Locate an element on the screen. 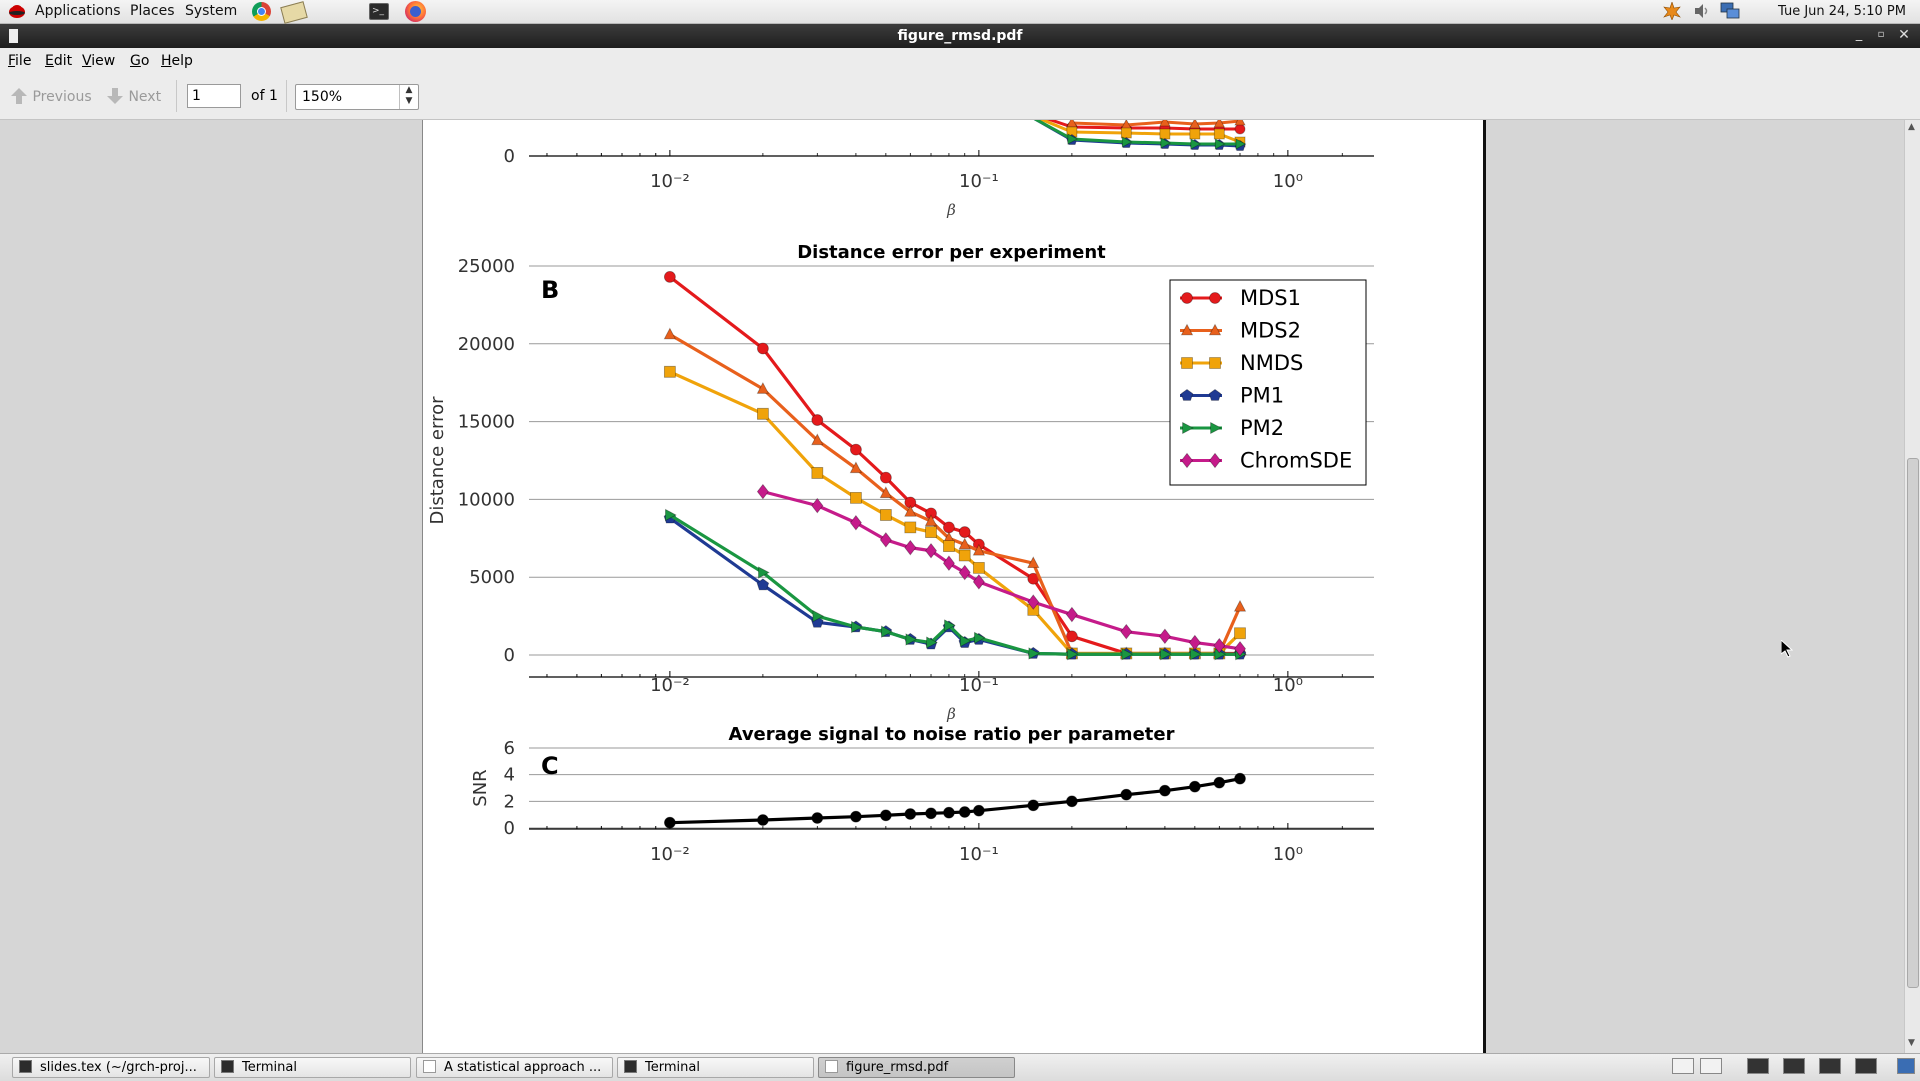 The image size is (1920, 1081). redhat-logo-icon is located at coordinates (17, 11).